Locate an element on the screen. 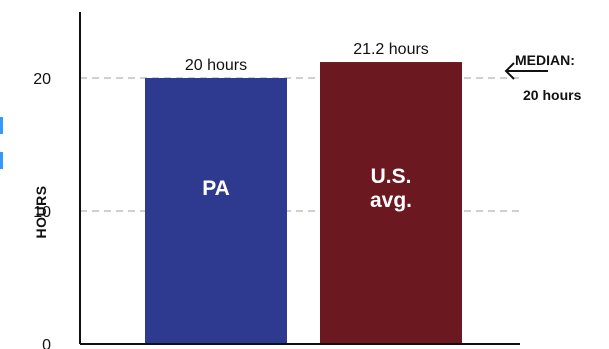 This screenshot has height=349, width=609. edge-marker-bottom is located at coordinates (1, 160).